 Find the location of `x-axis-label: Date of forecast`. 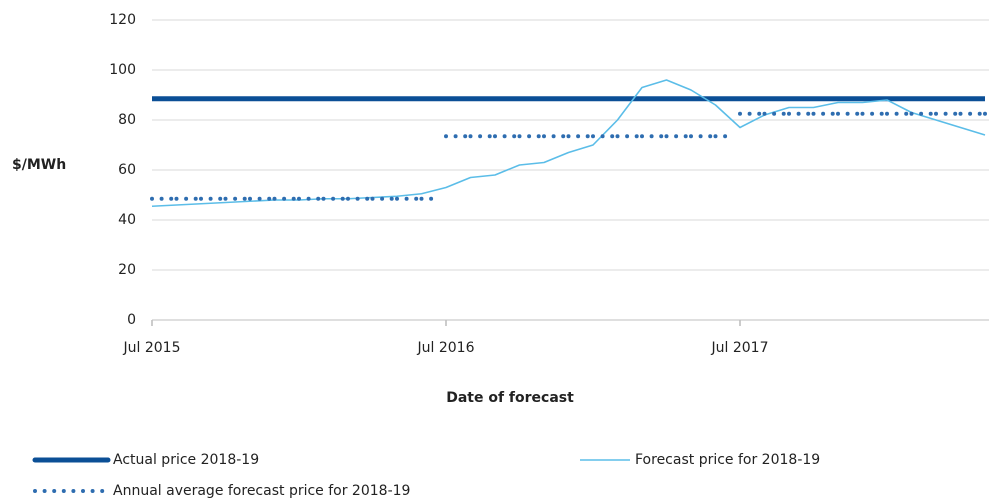

x-axis-label: Date of forecast is located at coordinates (510, 398).